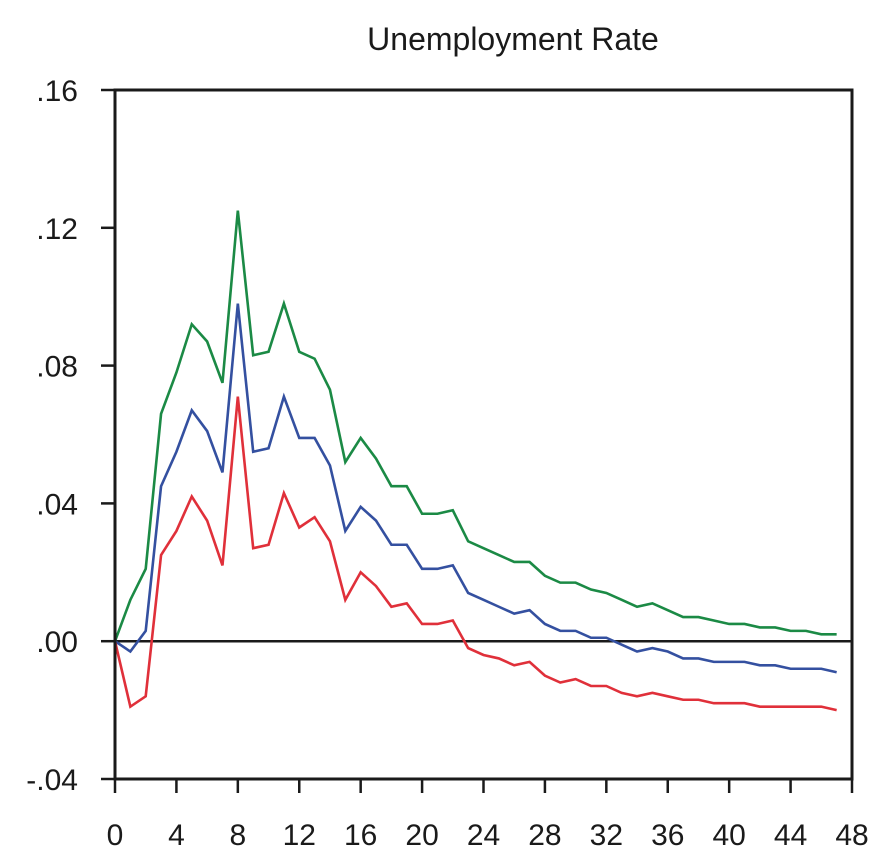  Describe the element at coordinates (851, 835) in the screenshot. I see `x-tick-label: 48` at that location.